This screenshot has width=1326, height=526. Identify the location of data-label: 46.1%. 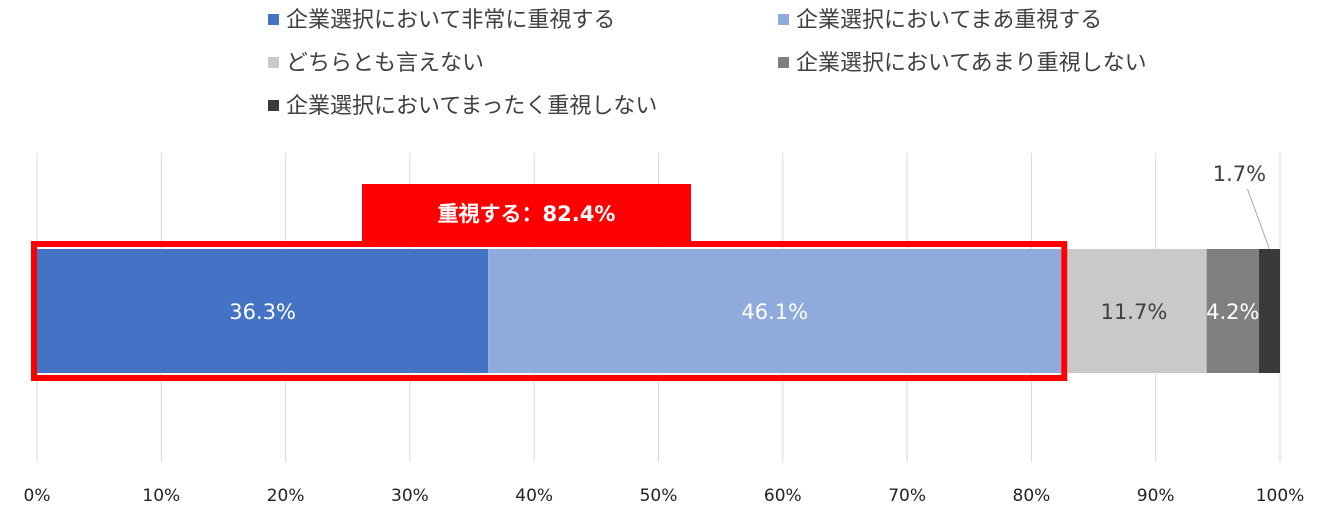
(774, 312).